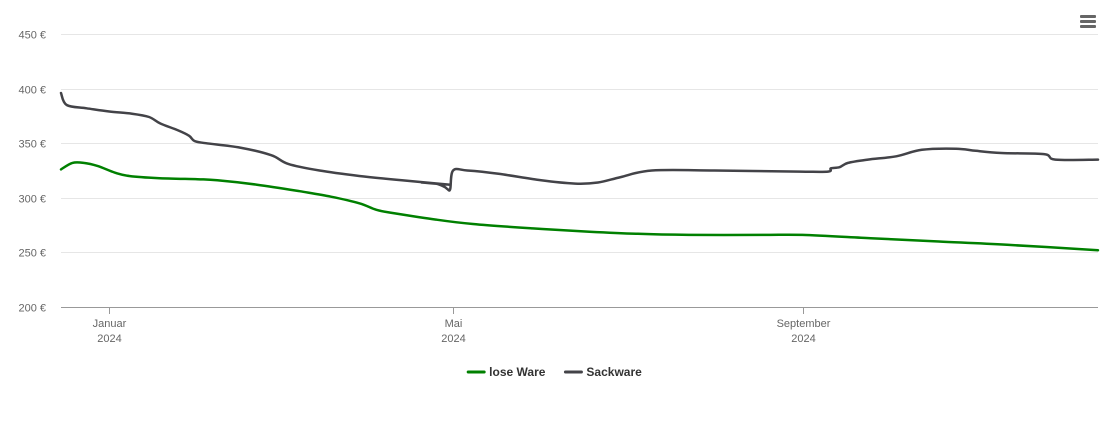 Image resolution: width=1110 pixels, height=422 pixels. I want to click on legend: lose Ware Sackware, so click(554, 372).